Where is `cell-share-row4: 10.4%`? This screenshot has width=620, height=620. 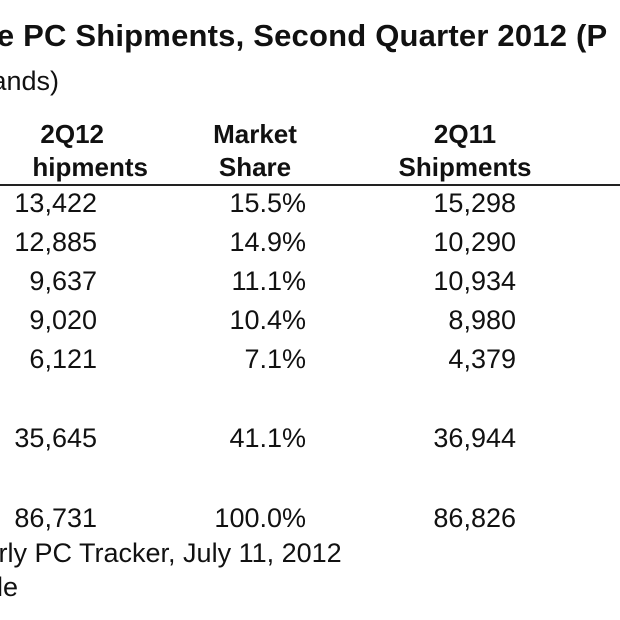
cell-share-row4: 10.4% is located at coordinates (267, 320).